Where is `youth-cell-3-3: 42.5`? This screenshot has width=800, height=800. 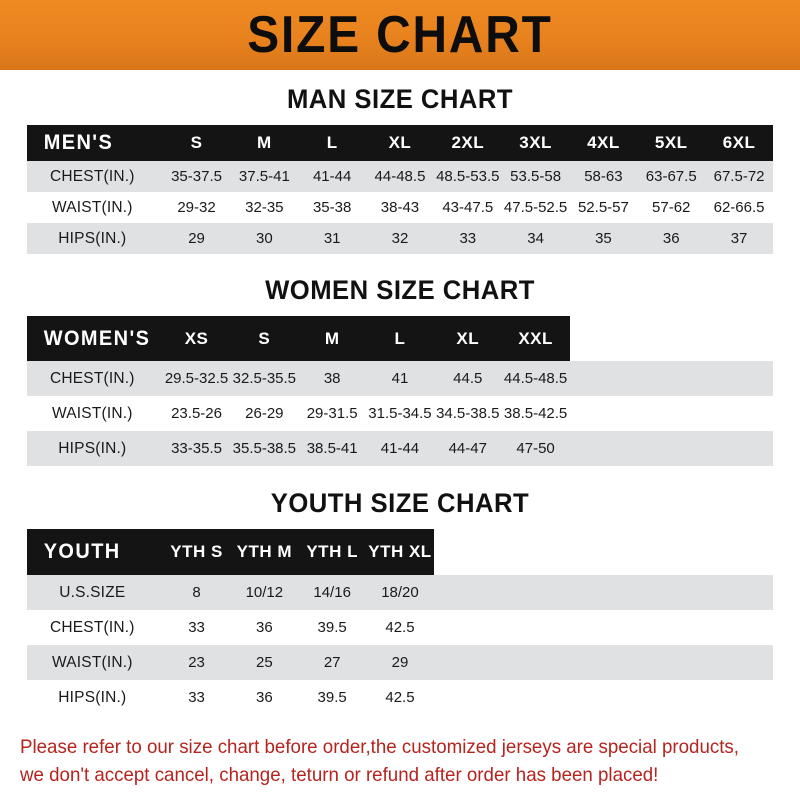 youth-cell-3-3: 42.5 is located at coordinates (400, 697).